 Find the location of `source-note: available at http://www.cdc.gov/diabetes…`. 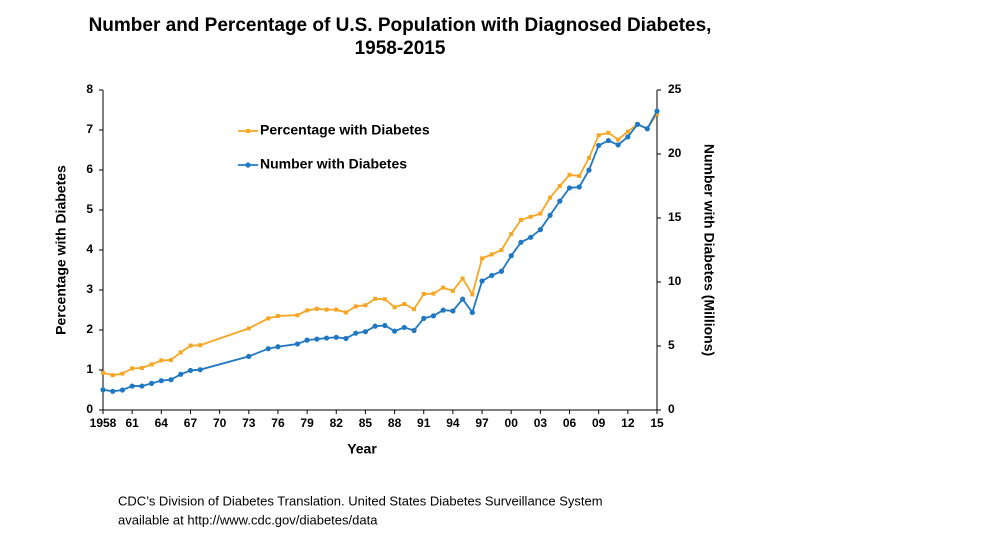

source-note: available at http://www.cdc.gov/diabetes… is located at coordinates (248, 519).